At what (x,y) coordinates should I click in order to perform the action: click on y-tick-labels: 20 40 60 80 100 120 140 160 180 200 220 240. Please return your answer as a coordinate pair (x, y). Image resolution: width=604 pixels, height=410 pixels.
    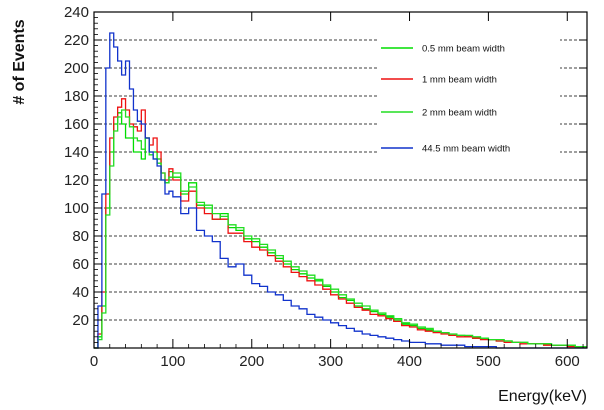
    Looking at the image, I should click on (76, 166).